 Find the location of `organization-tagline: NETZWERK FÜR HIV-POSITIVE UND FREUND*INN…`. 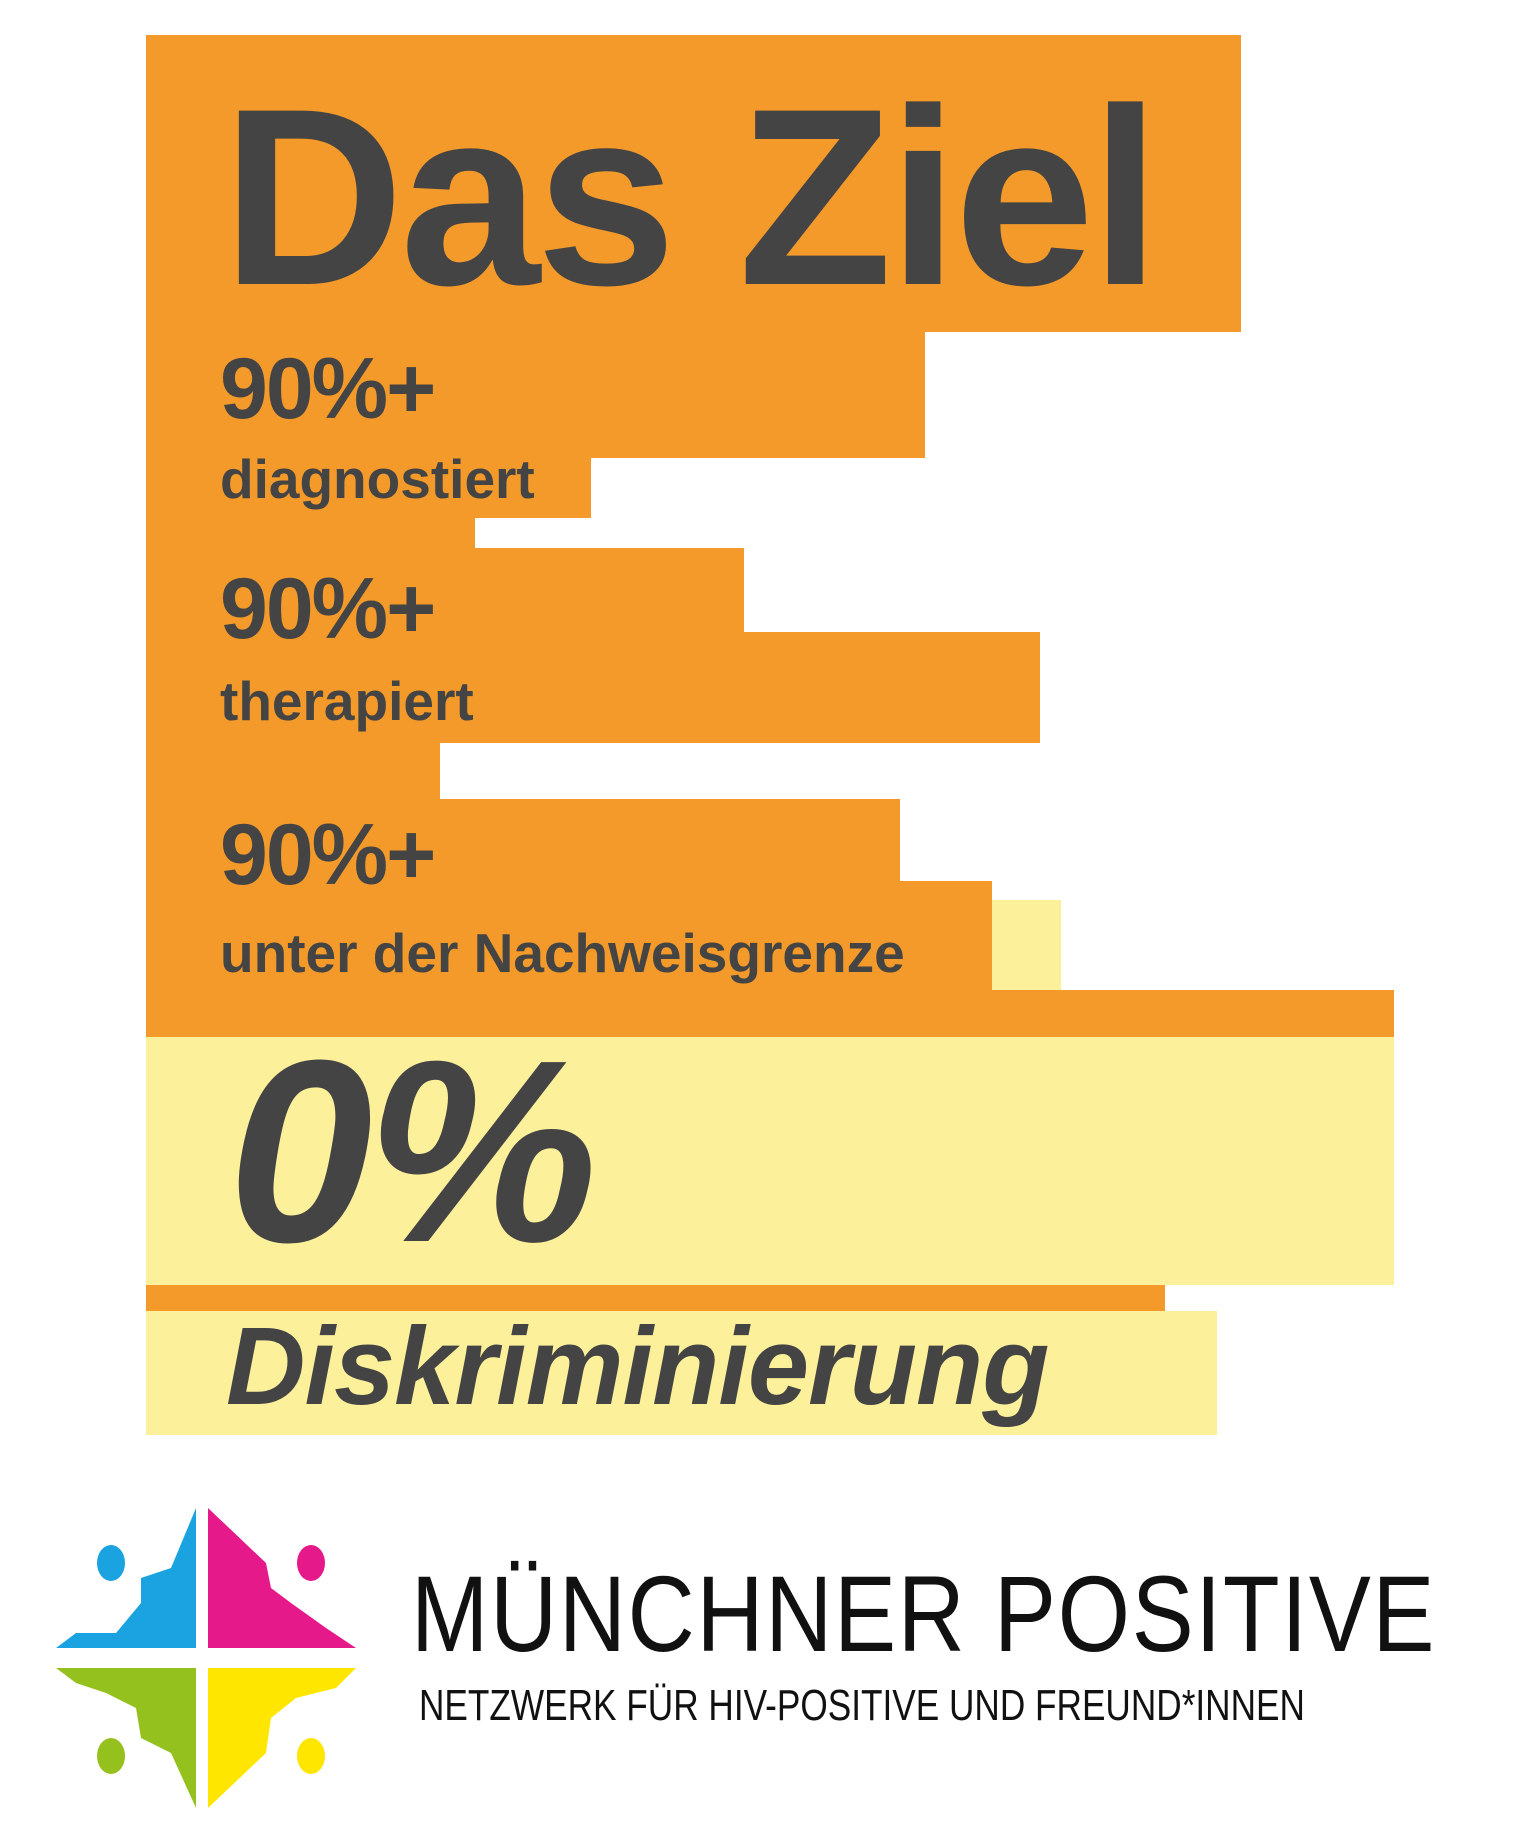

organization-tagline: NETZWERK FÜR HIV-POSITIVE UND FREUND*INN… is located at coordinates (862, 1705).